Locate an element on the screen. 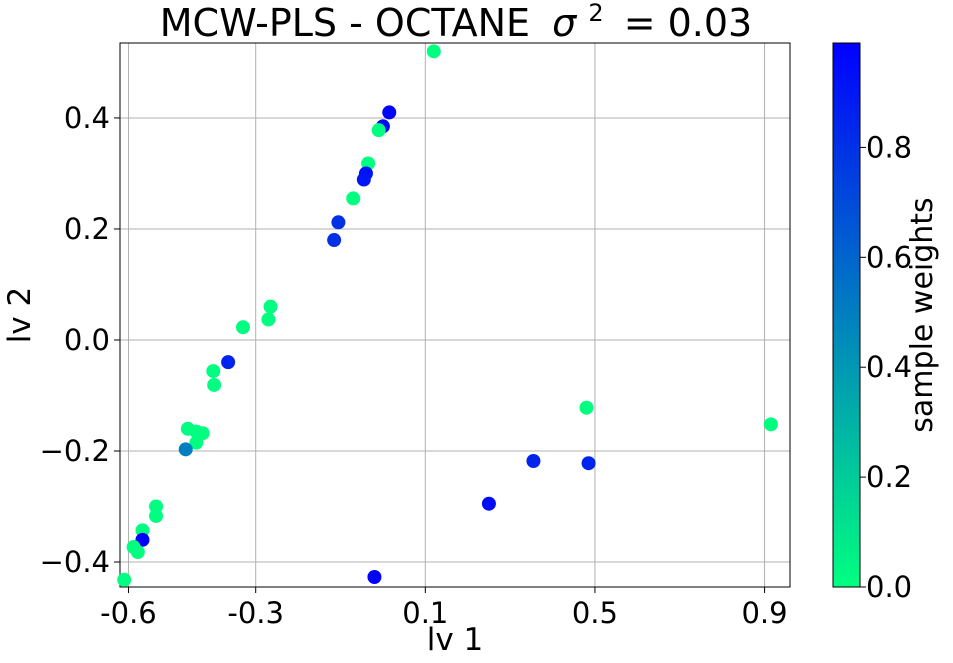  y-tick-label: −0.4 is located at coordinates (75, 562).